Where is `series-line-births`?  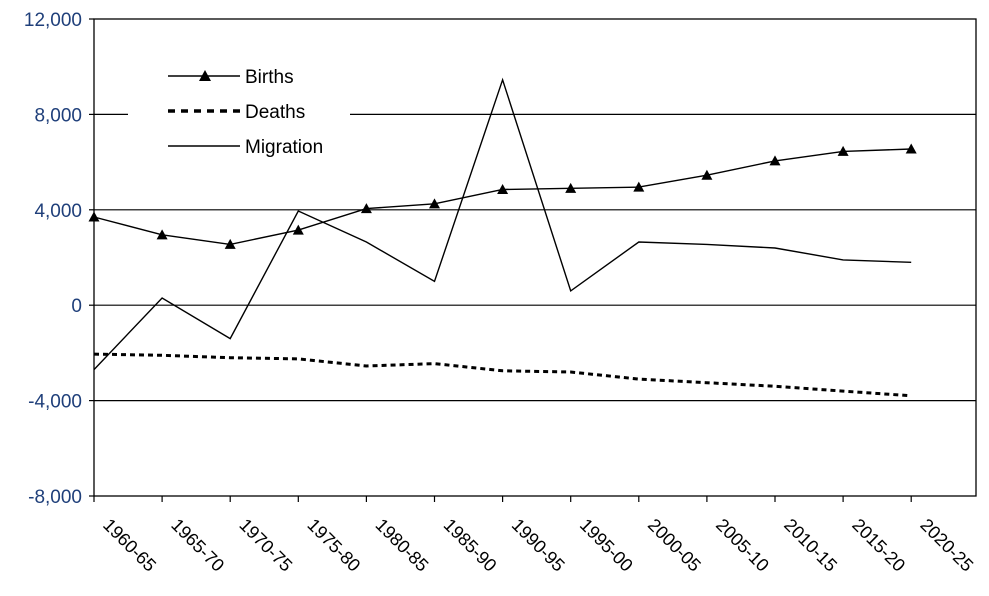 series-line-births is located at coordinates (502, 197).